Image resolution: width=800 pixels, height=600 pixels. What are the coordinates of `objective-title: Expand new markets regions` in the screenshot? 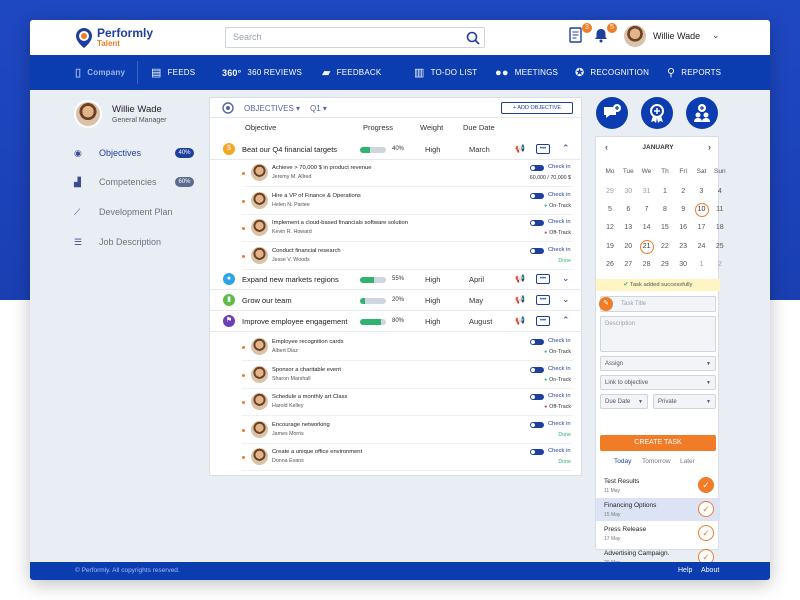 It's located at (290, 279).